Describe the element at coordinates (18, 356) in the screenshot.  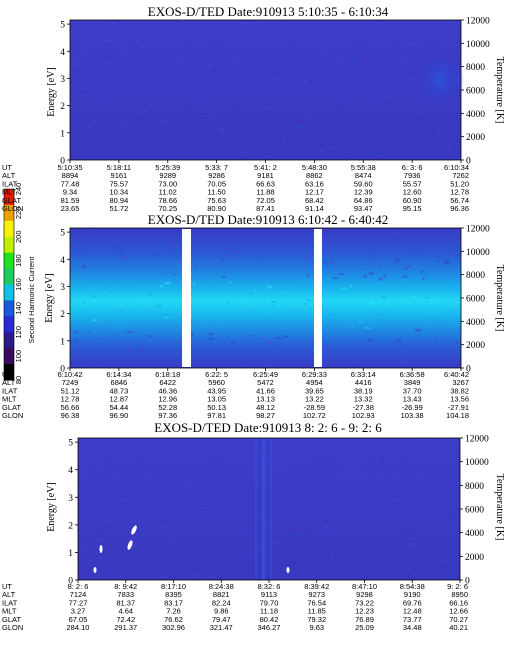
I see `colorbar-tick-label: 100` at that location.